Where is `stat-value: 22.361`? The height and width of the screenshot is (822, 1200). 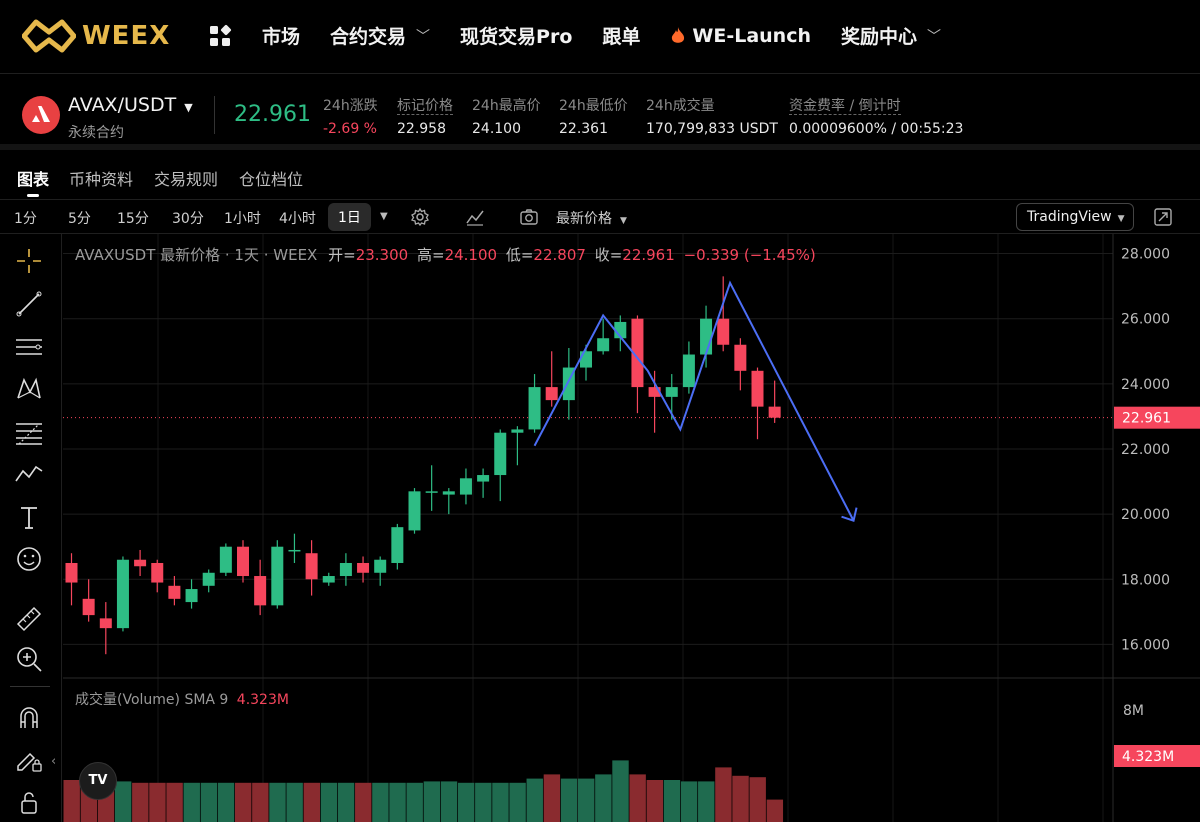 stat-value: 22.361 is located at coordinates (583, 129).